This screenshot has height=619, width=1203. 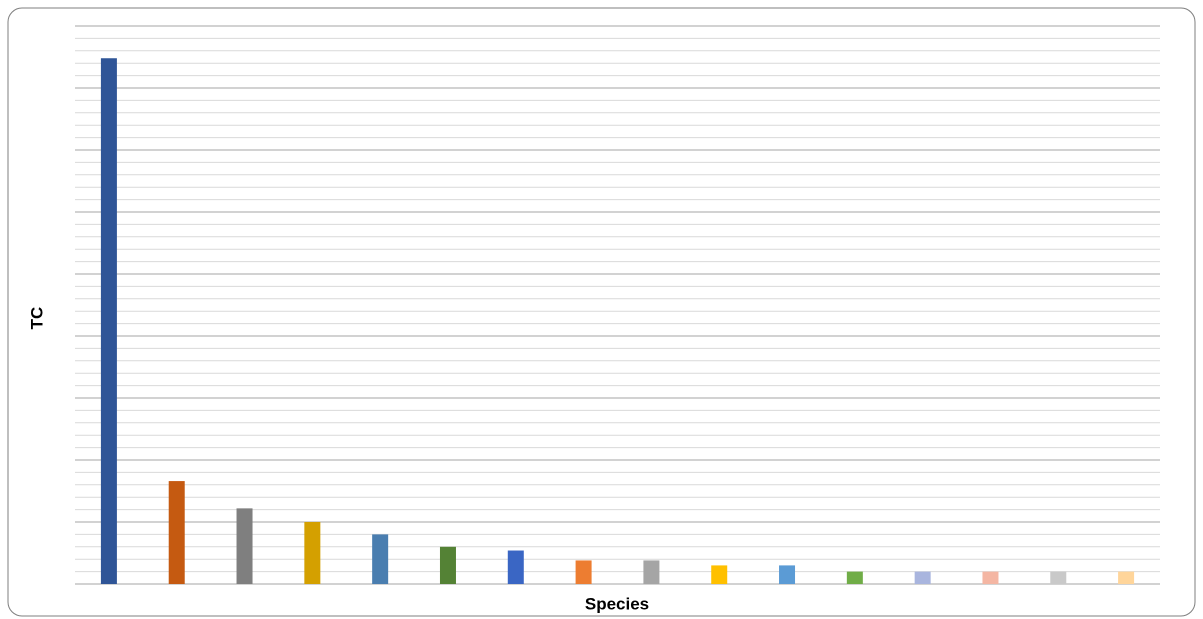 I want to click on y-axis-label: TC, so click(x=36, y=318).